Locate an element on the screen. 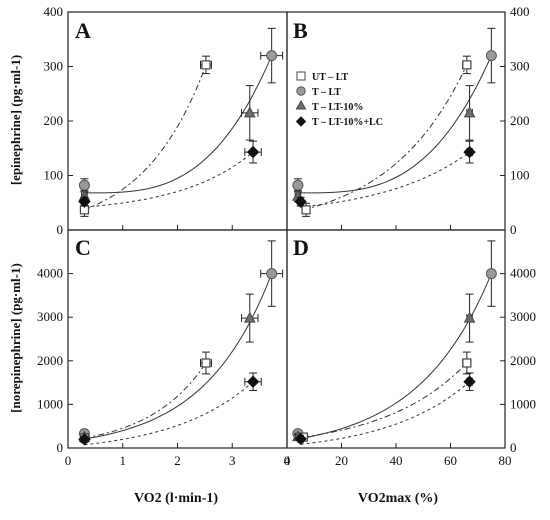  x-tick-label-d-4: 80 is located at coordinates (505, 460).